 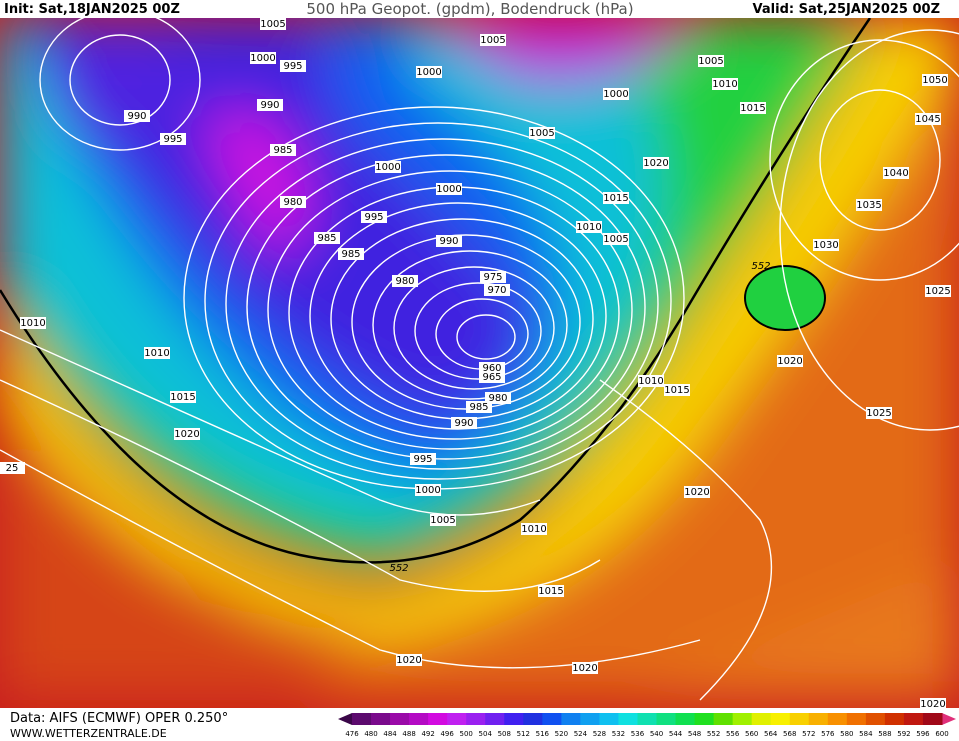 What do you see at coordinates (903, 734) in the screenshot?
I see `colorbar-tick-label: 592` at bounding box center [903, 734].